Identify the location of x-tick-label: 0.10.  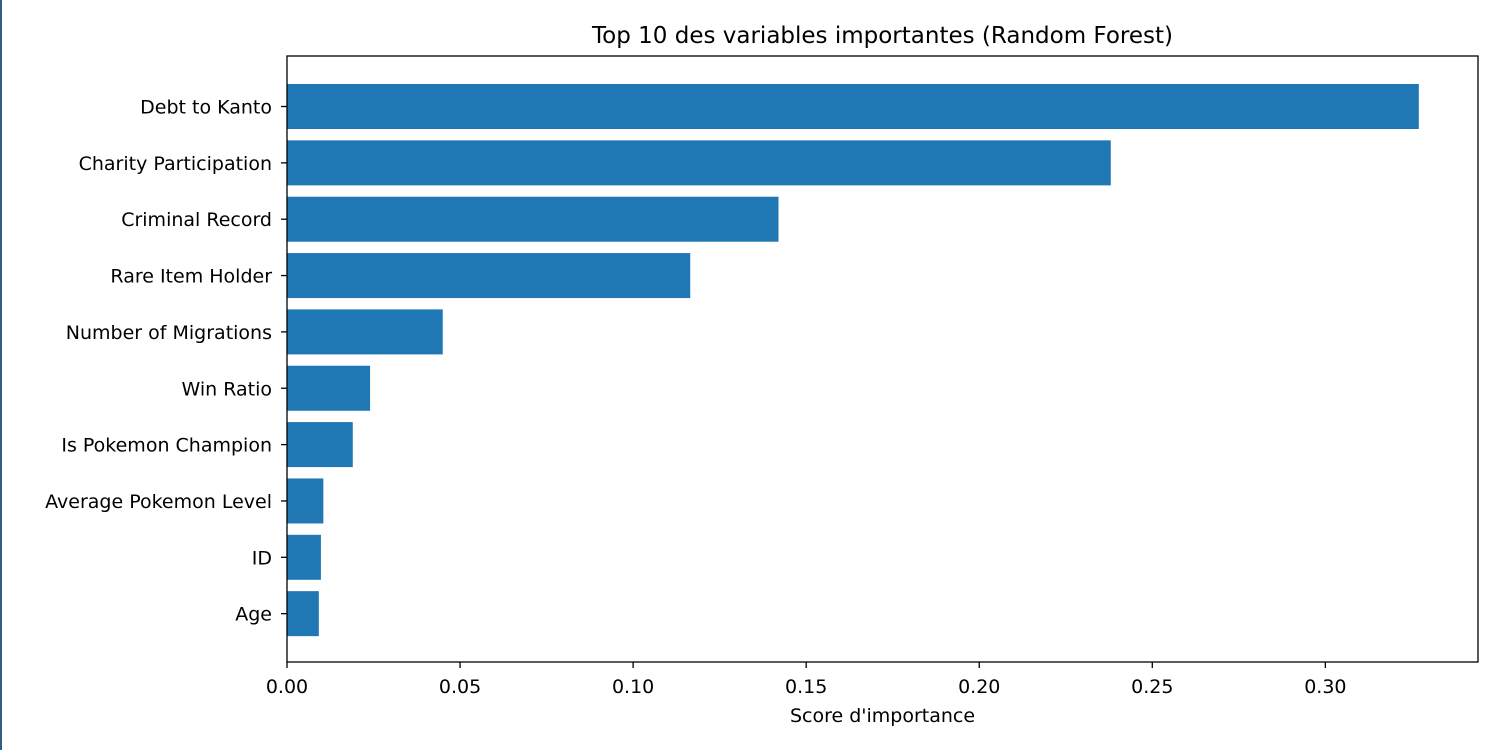
(633, 687).